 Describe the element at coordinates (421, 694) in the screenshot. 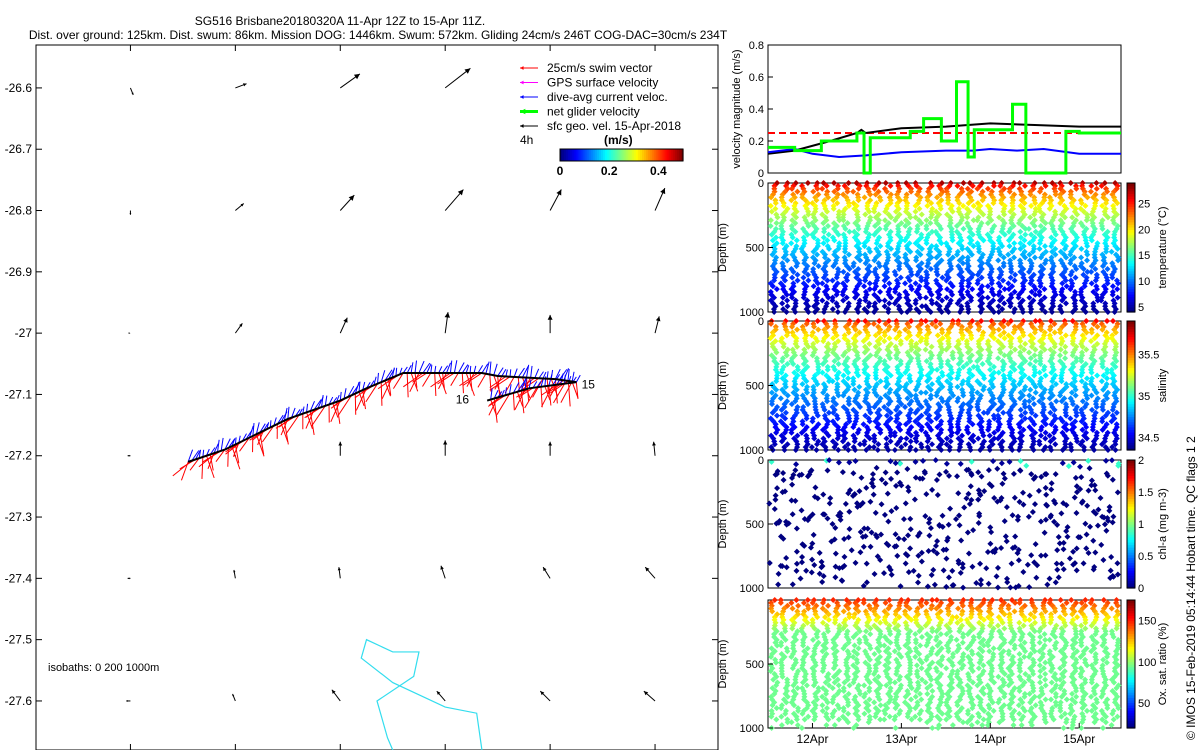

I see `isobath-line` at that location.